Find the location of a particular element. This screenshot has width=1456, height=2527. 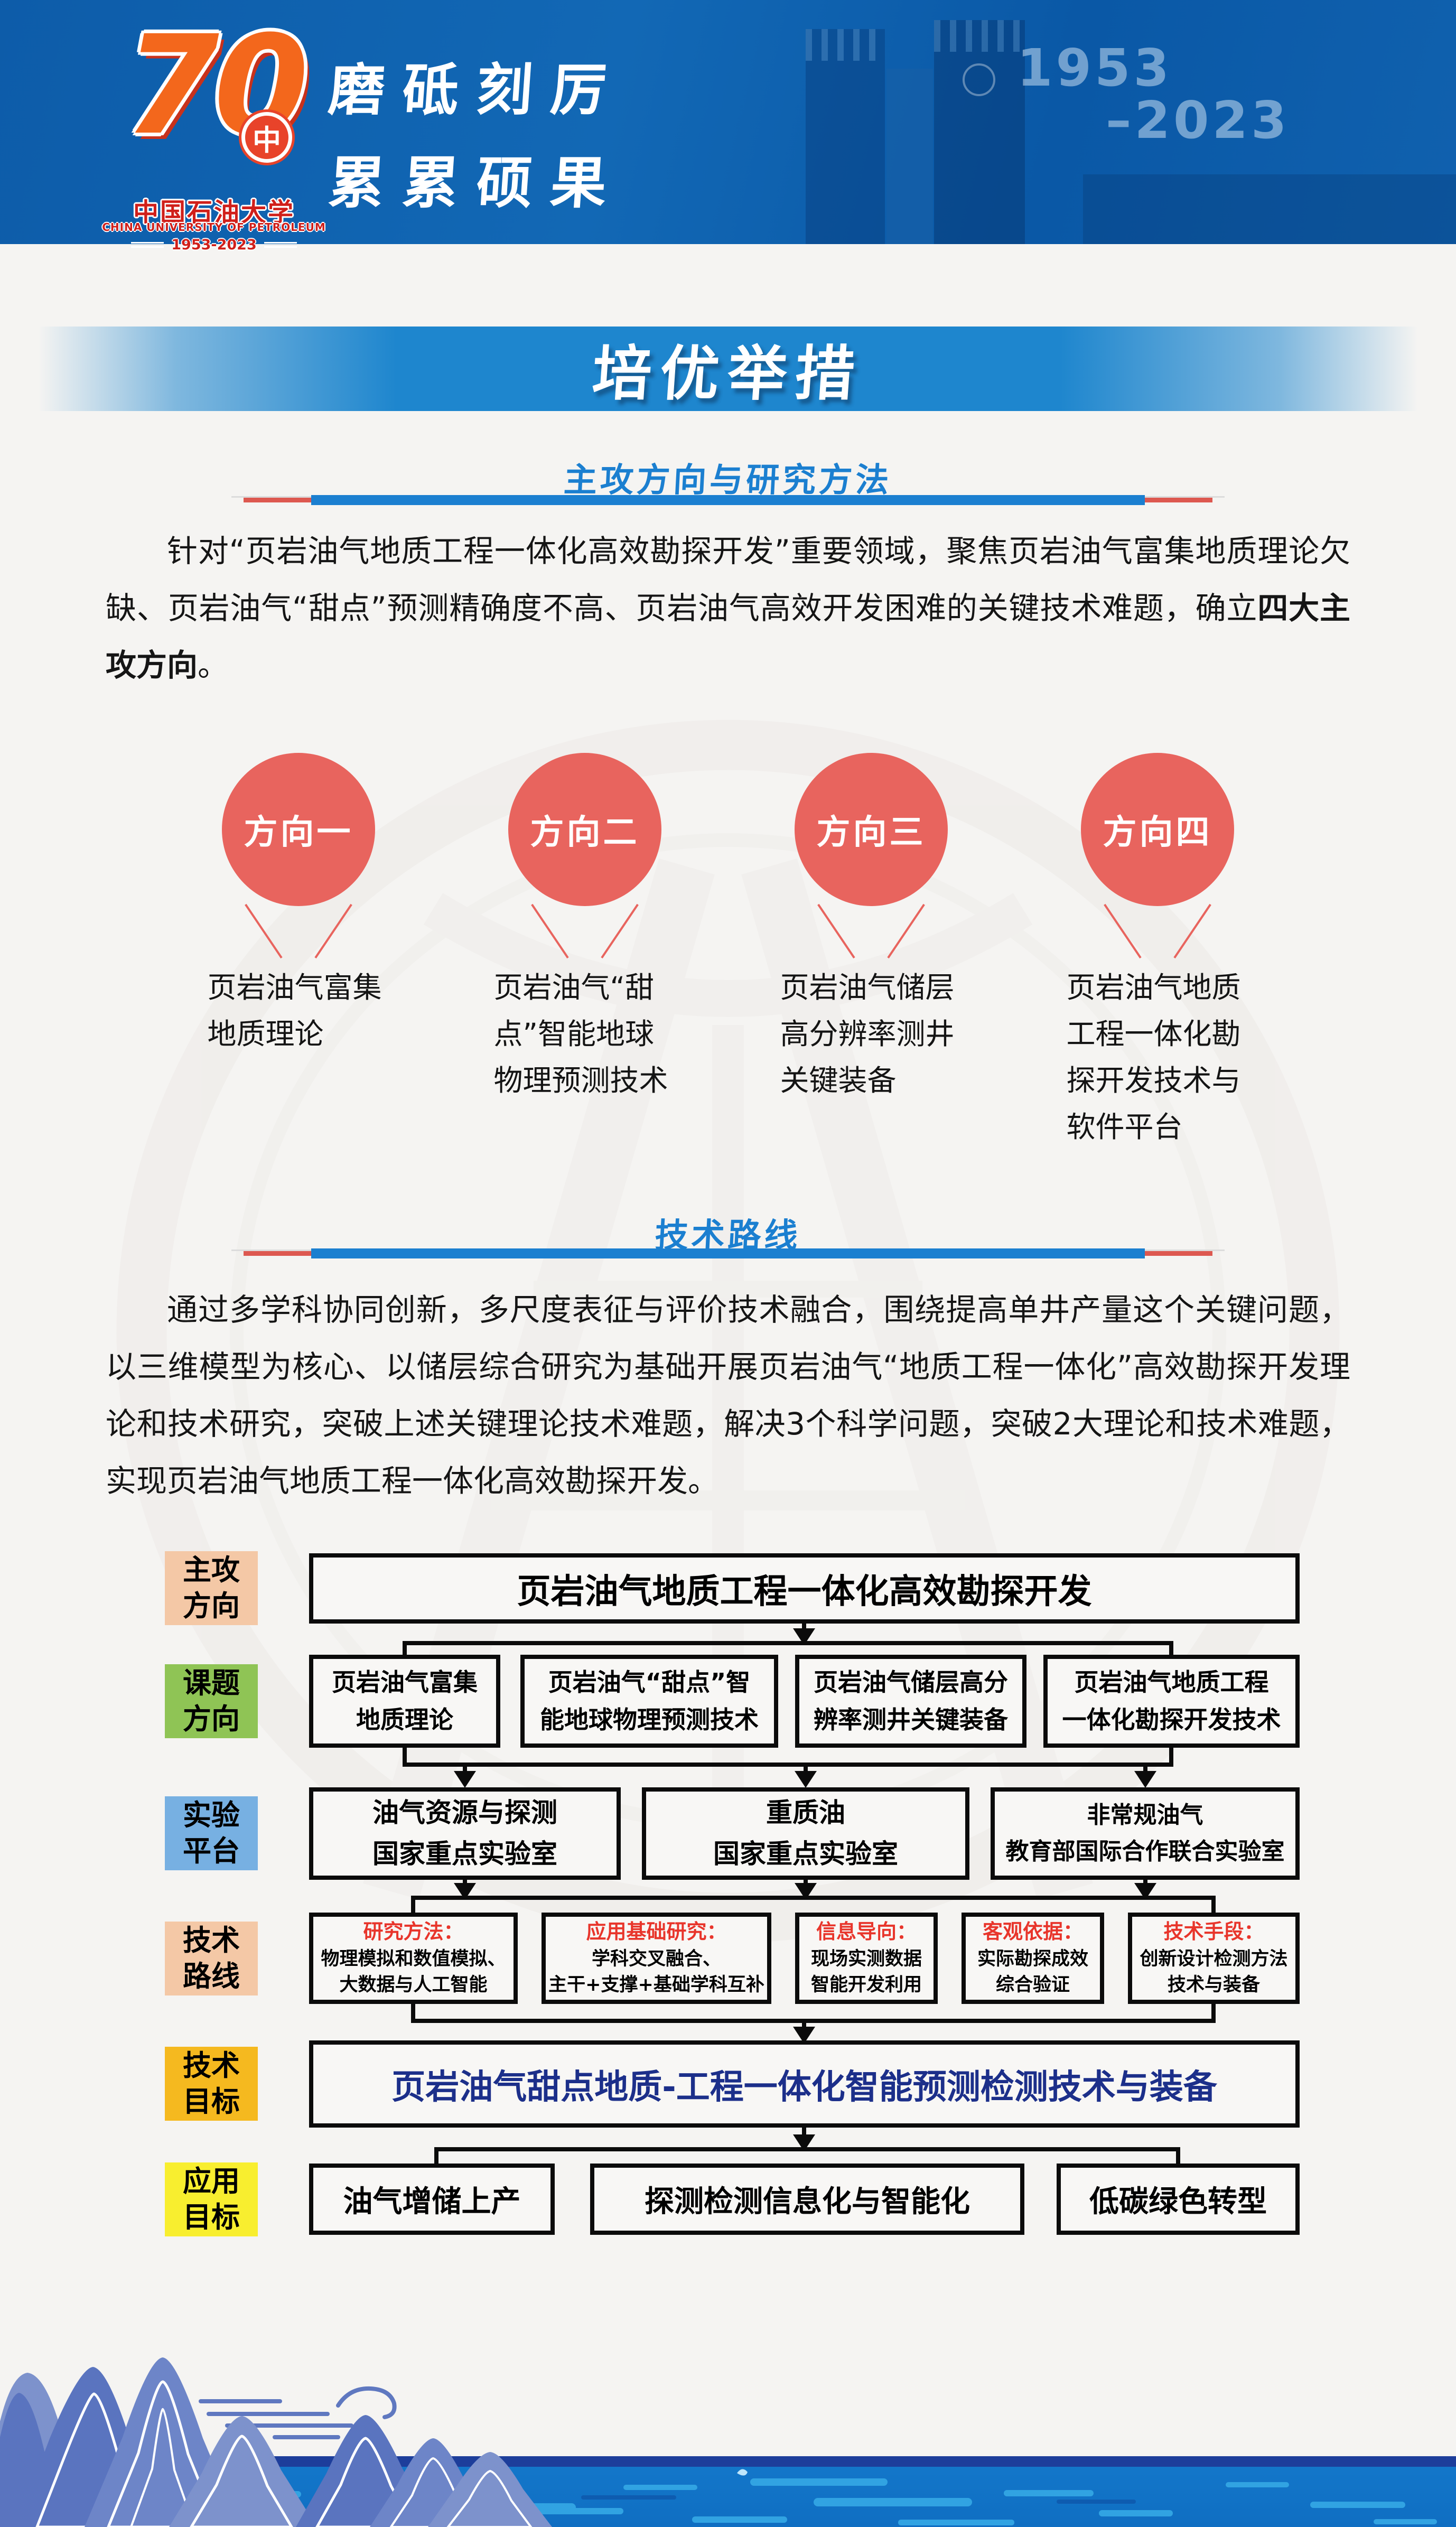

box-line: 非常规油气 is located at coordinates (1145, 1815).